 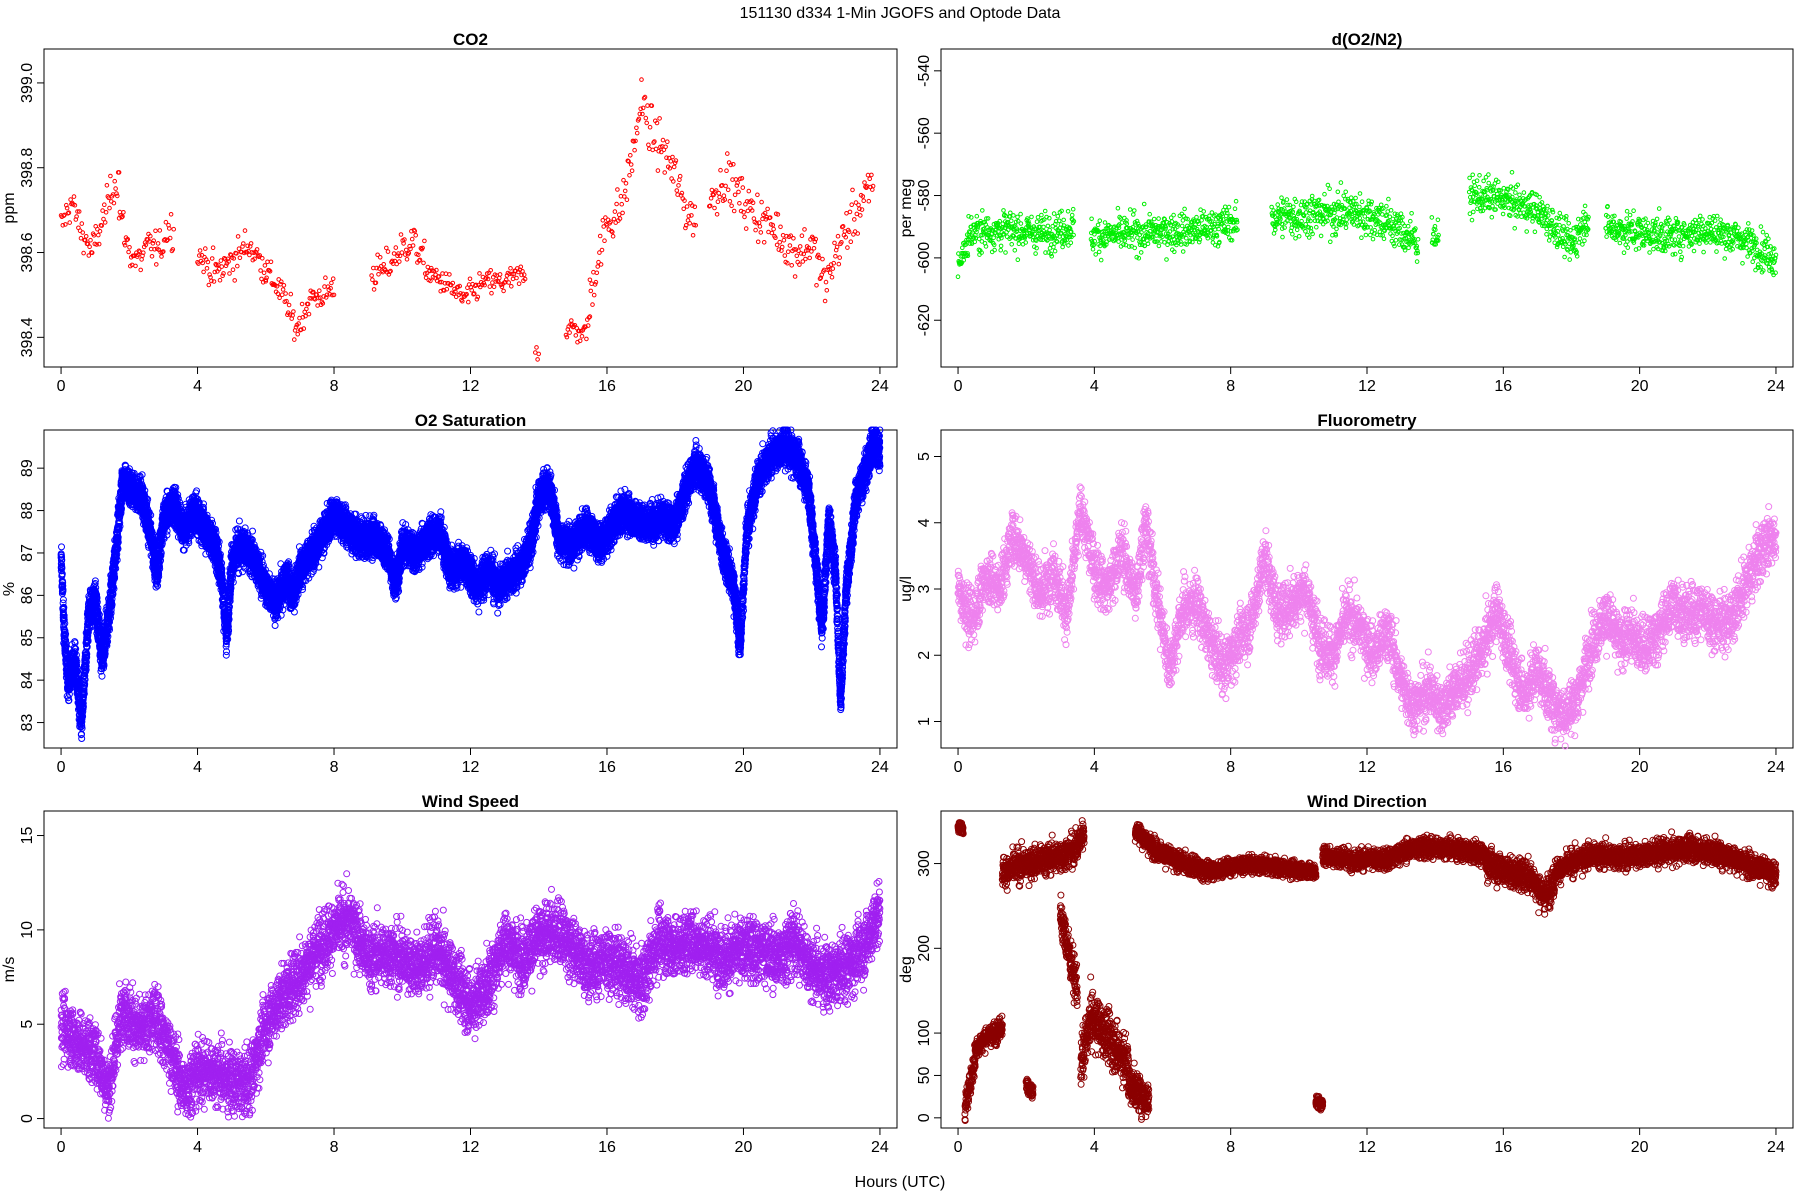 What do you see at coordinates (1367, 386) in the screenshot?
I see `x-tick-label: 12` at bounding box center [1367, 386].